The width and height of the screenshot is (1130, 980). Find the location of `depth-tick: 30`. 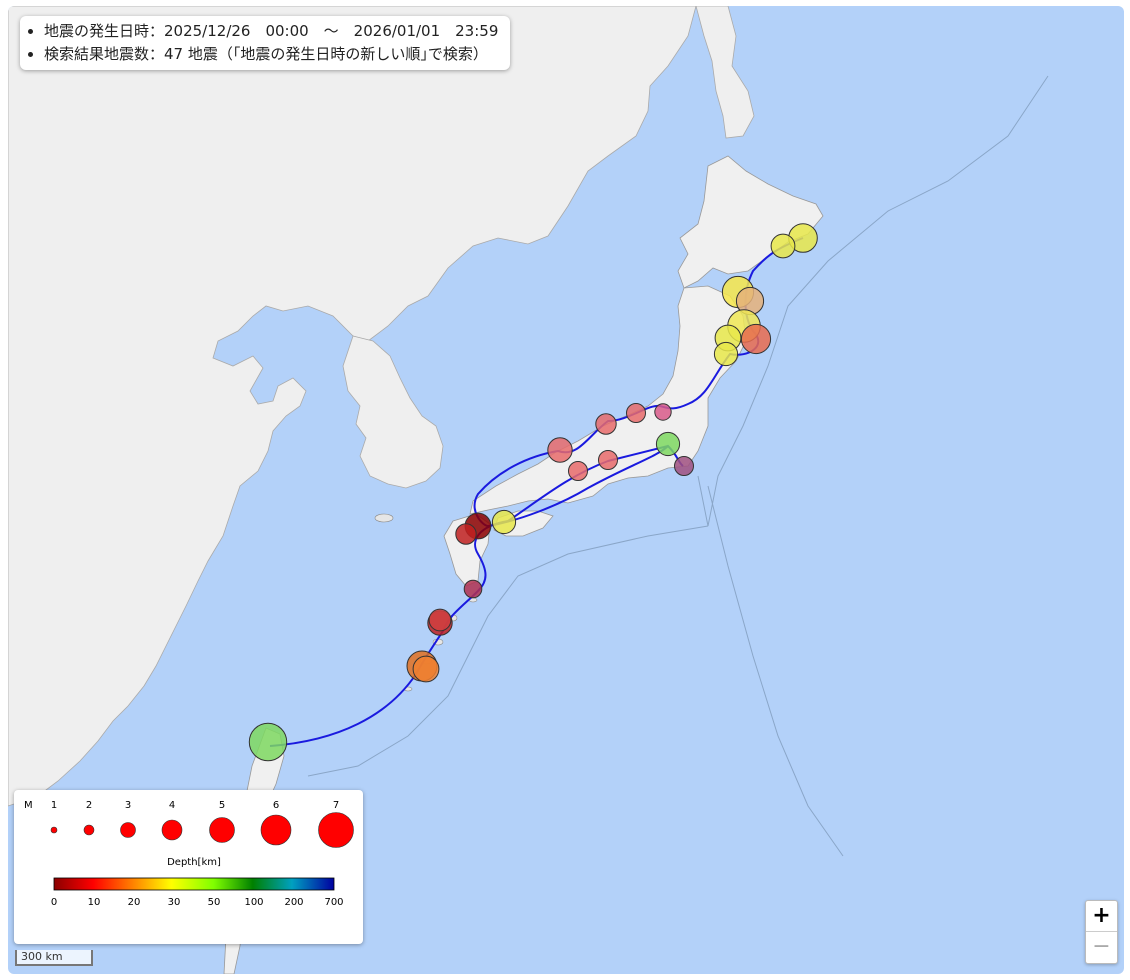

depth-tick: 30 is located at coordinates (174, 902).